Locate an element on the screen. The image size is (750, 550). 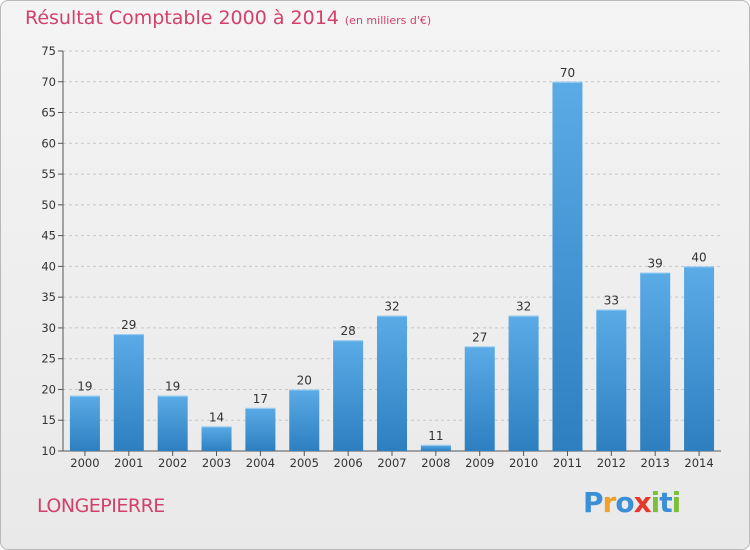
x-tick-label: 2007 is located at coordinates (391, 463).